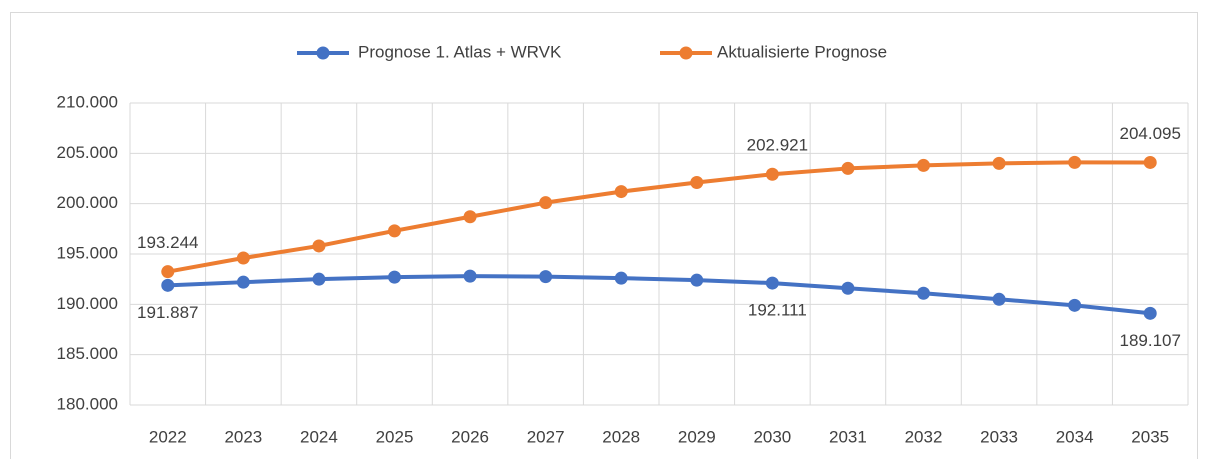 This screenshot has height=464, width=1208. Describe the element at coordinates (319, 436) in the screenshot. I see `x-tick-label: 2024` at that location.